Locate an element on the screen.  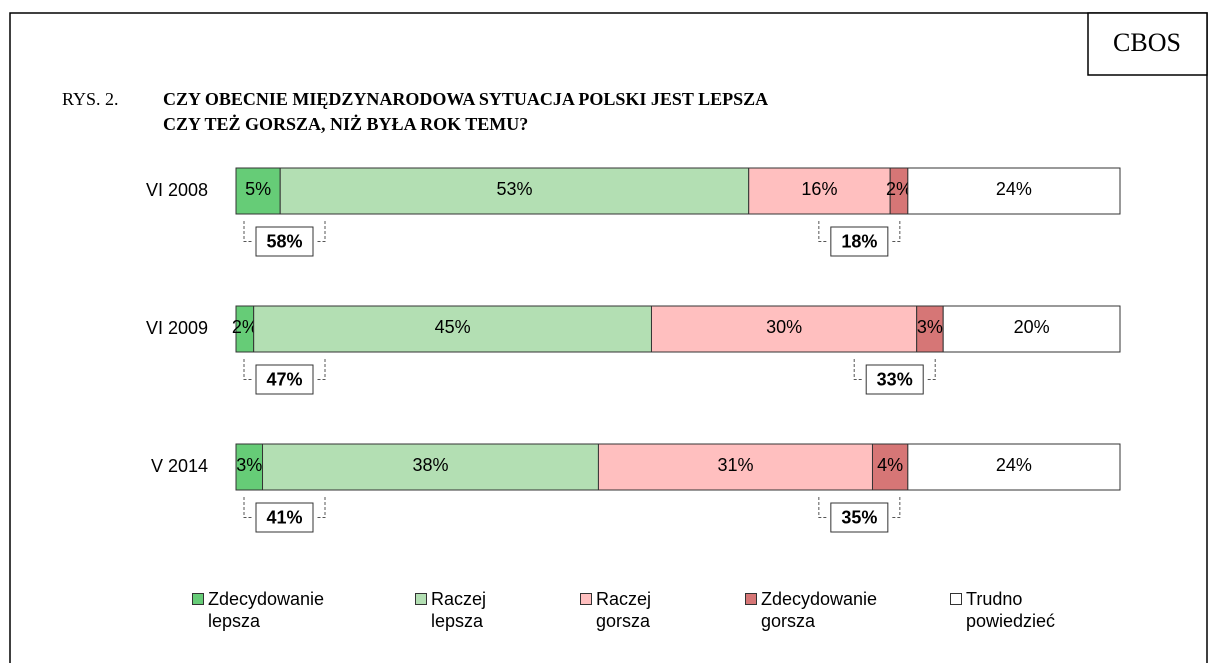
total-label: 33% is located at coordinates (895, 379).